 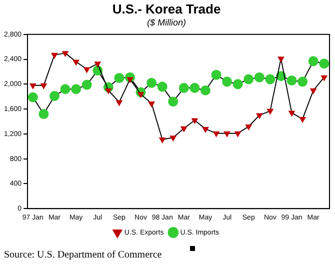 I want to click on source-note: Source: U.S. Department of Commerce, so click(x=83, y=255).